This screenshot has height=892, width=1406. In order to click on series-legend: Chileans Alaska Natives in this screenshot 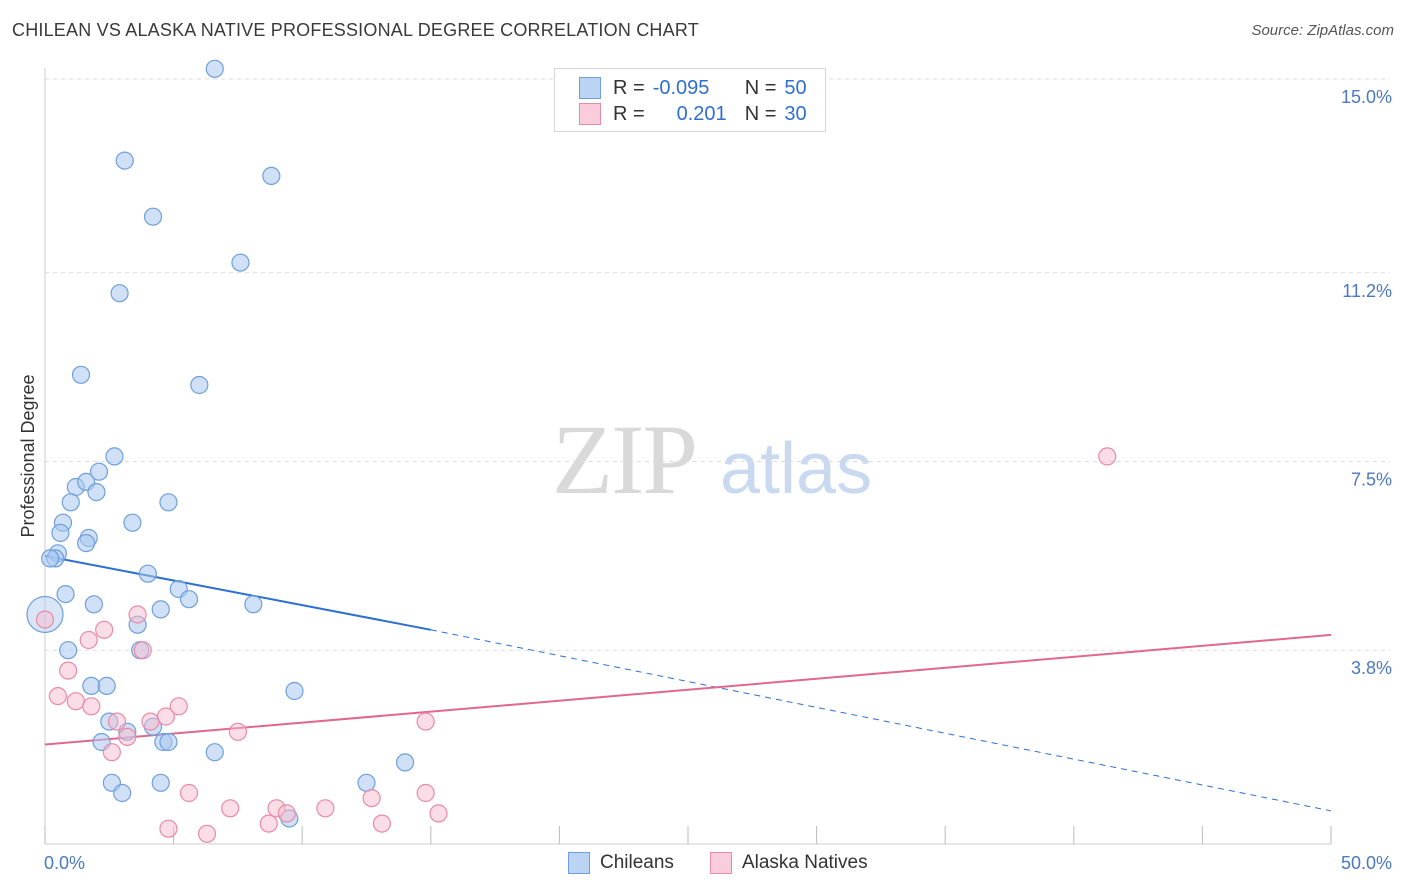, I will do `click(736, 863)`.